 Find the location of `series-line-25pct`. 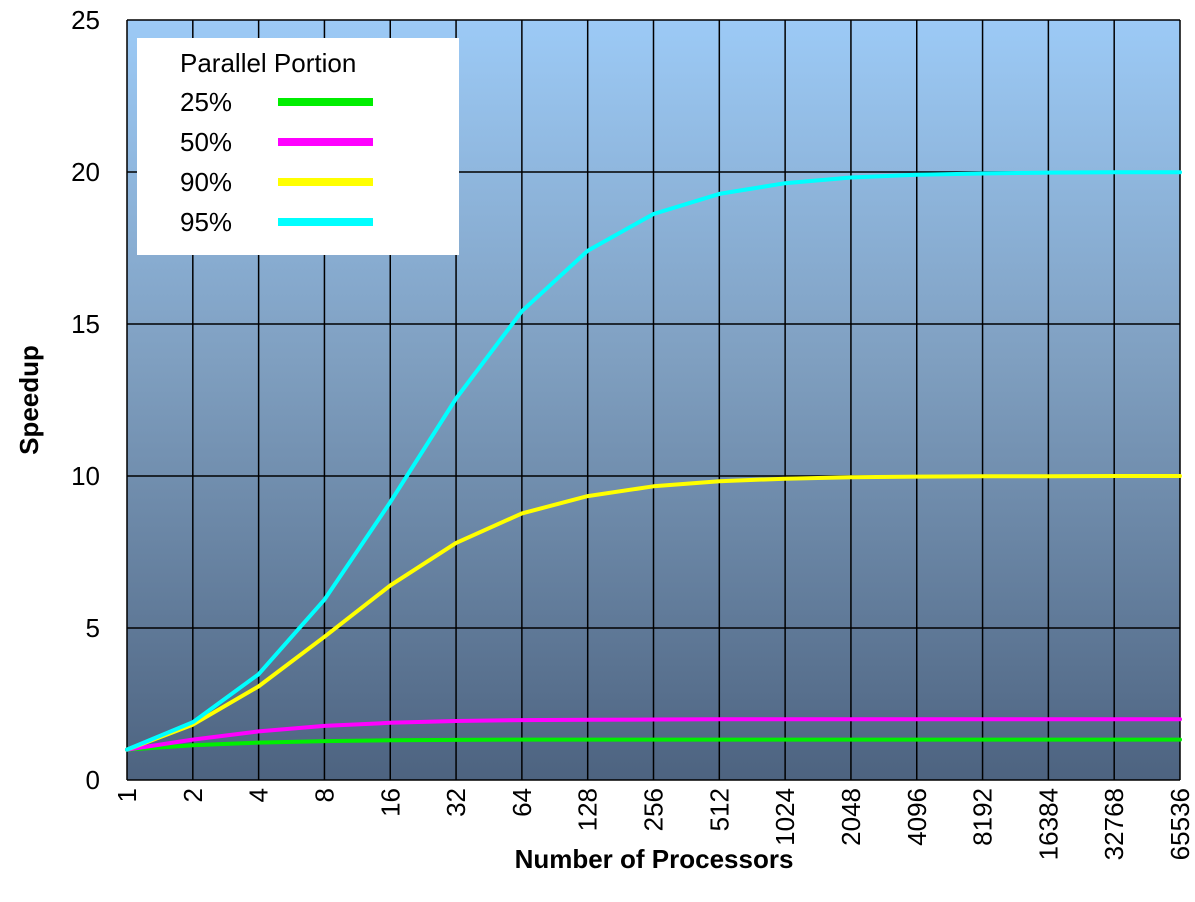

series-line-25pct is located at coordinates (653, 744).